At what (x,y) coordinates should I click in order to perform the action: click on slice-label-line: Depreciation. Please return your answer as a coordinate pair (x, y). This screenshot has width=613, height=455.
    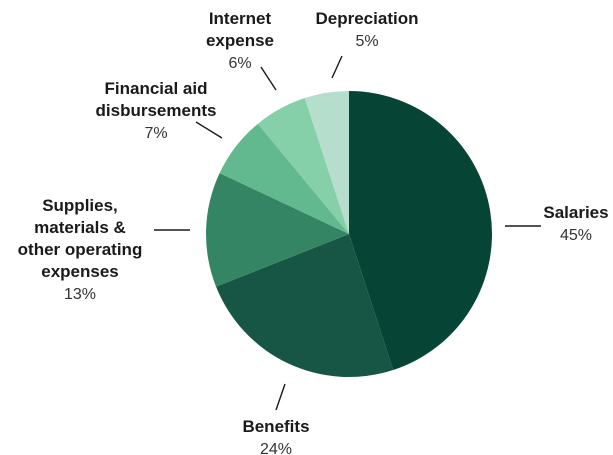
    Looking at the image, I should click on (367, 18).